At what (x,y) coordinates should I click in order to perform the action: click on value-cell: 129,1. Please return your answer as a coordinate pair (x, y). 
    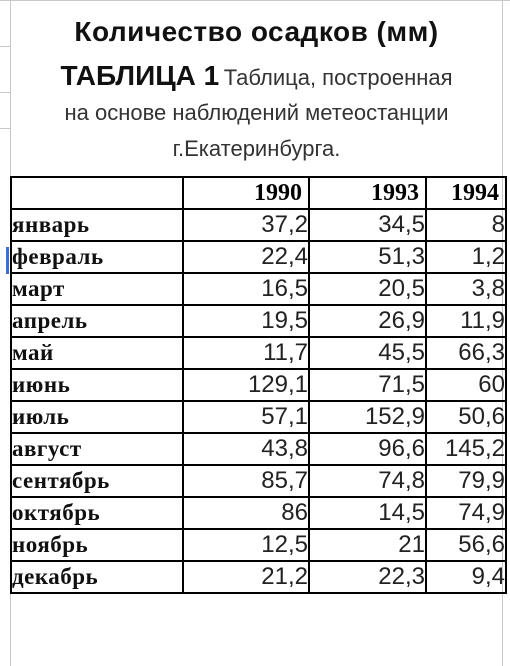
    Looking at the image, I should click on (246, 385).